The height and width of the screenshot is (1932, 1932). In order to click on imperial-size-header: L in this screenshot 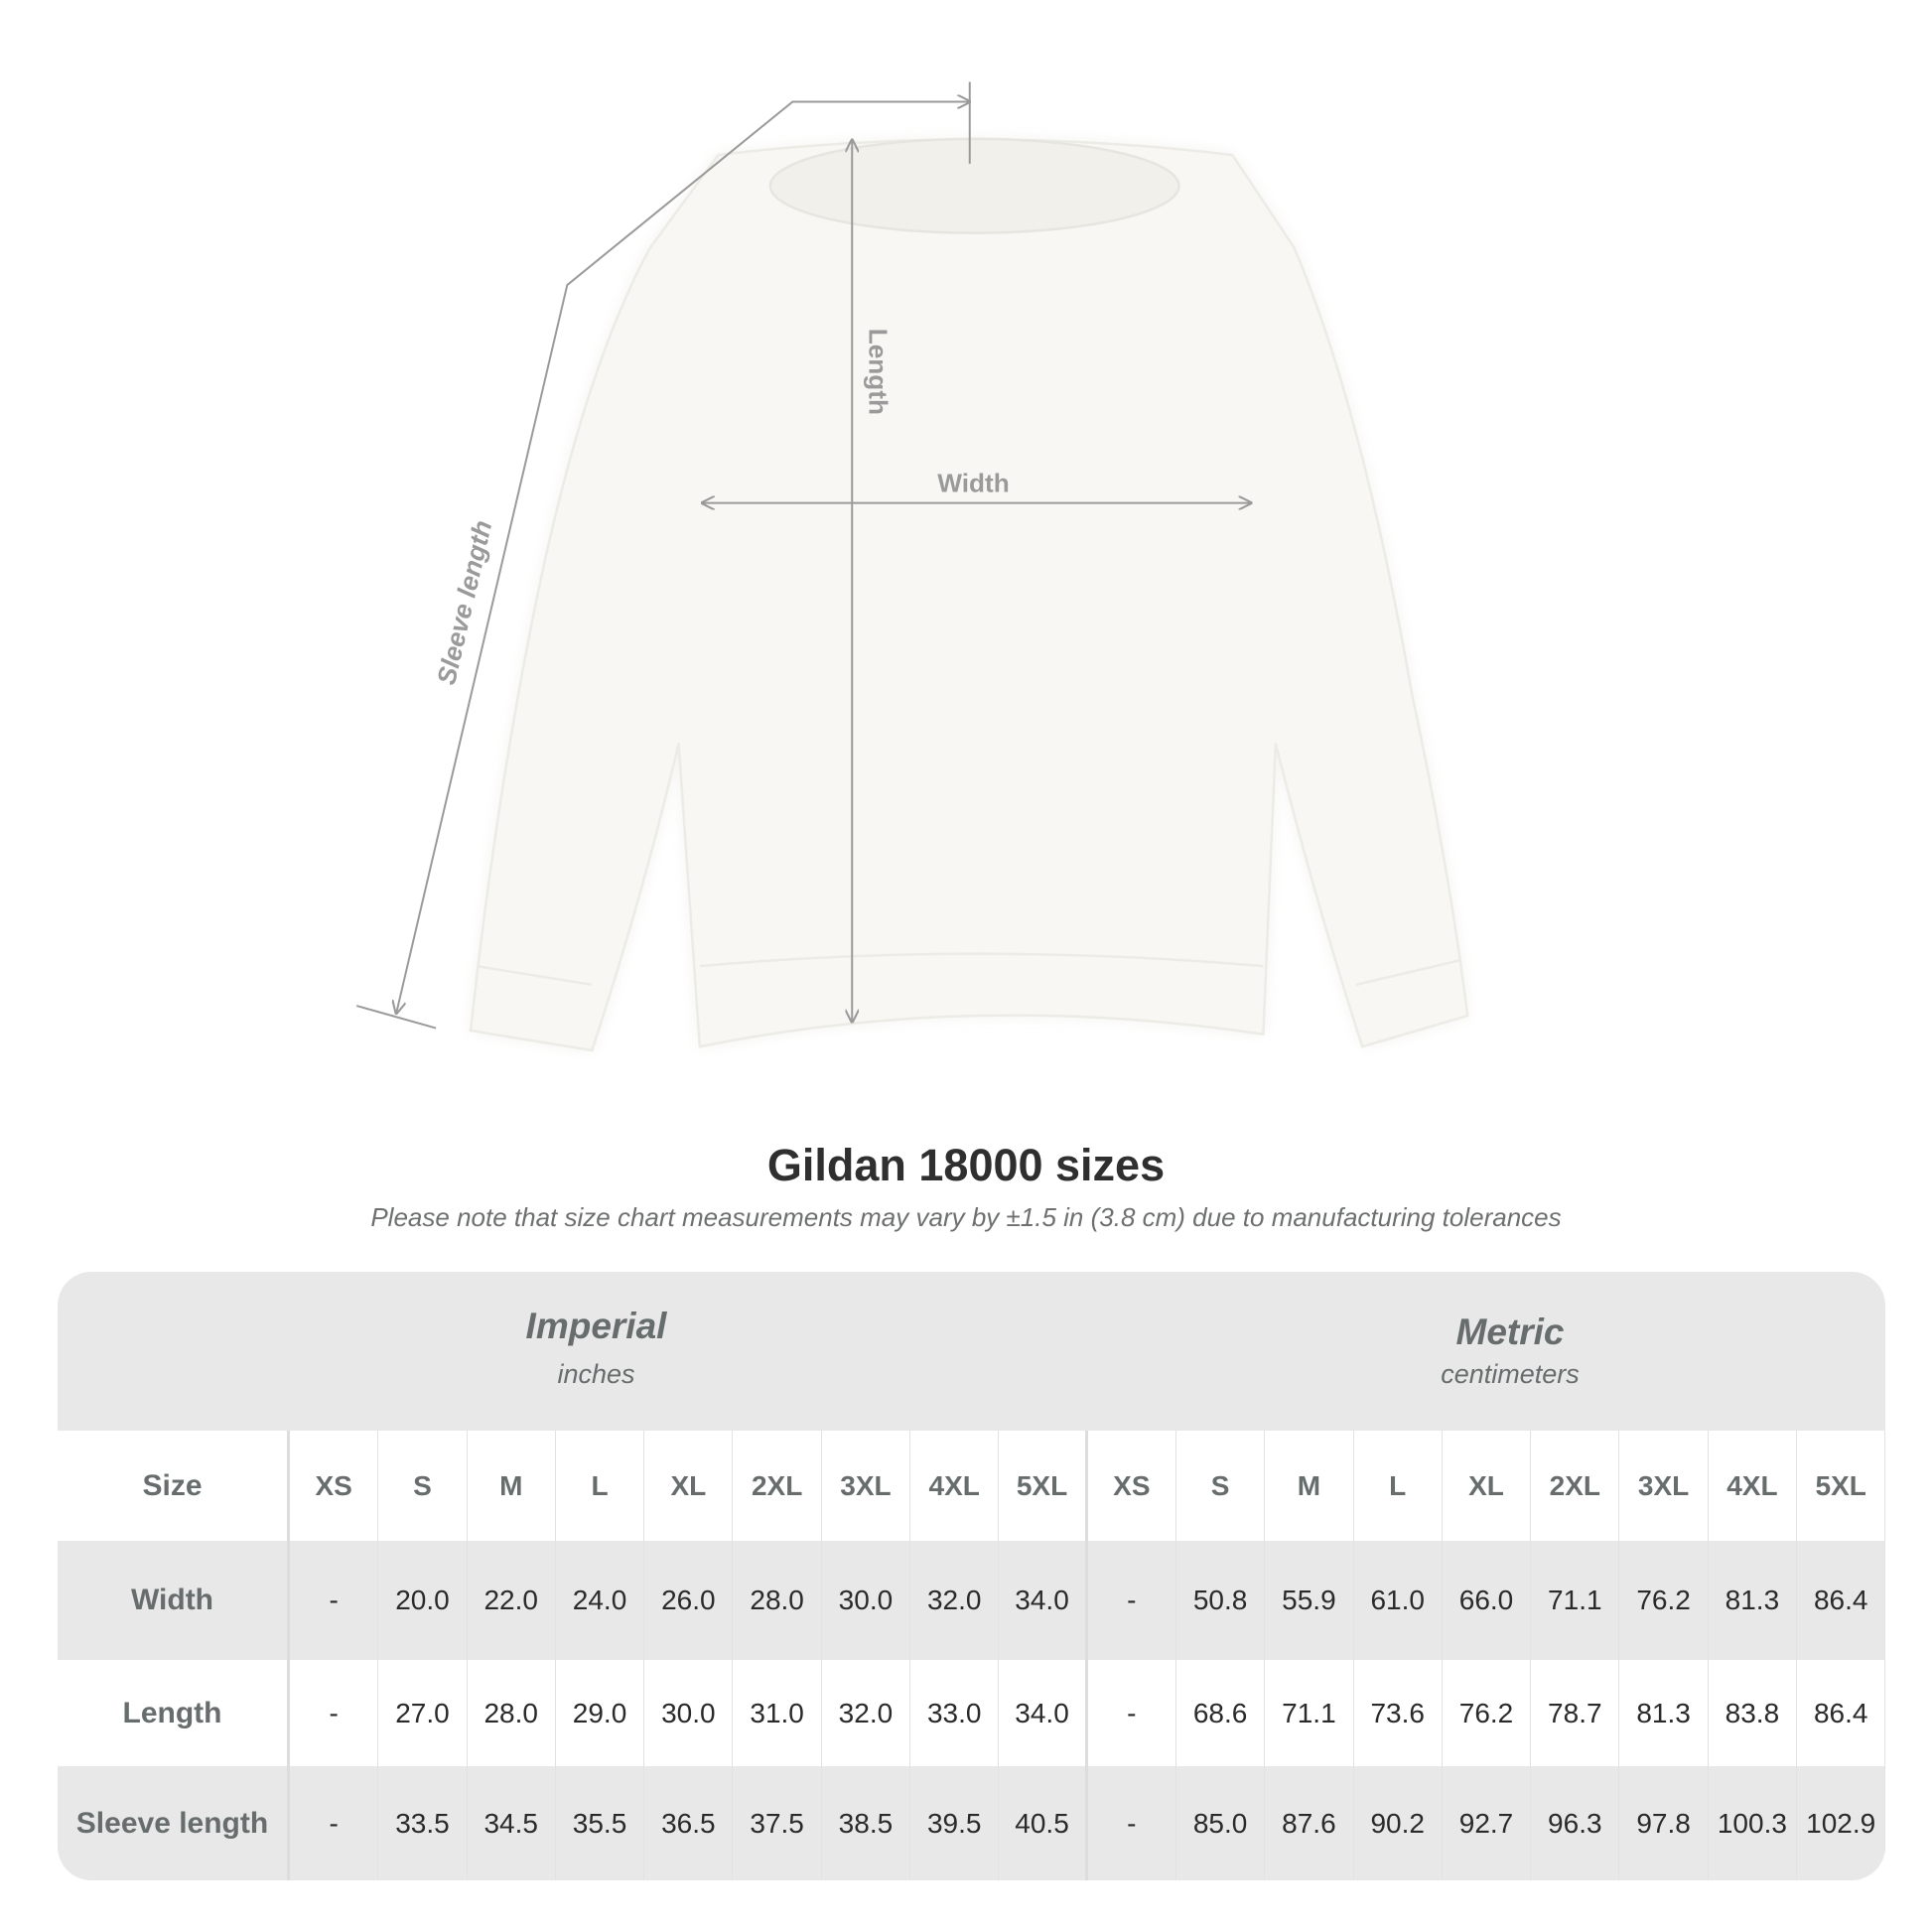, I will do `click(601, 1486)`.